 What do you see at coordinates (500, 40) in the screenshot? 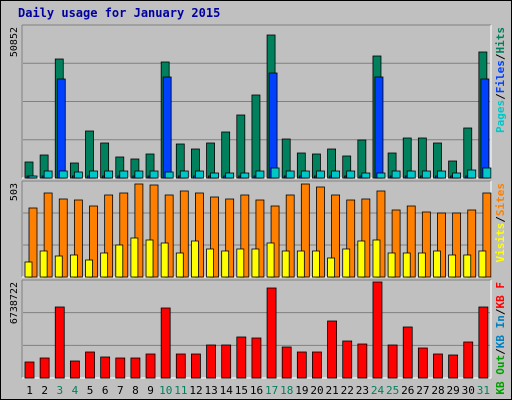
I see `legend-entry: Hits` at bounding box center [500, 40].